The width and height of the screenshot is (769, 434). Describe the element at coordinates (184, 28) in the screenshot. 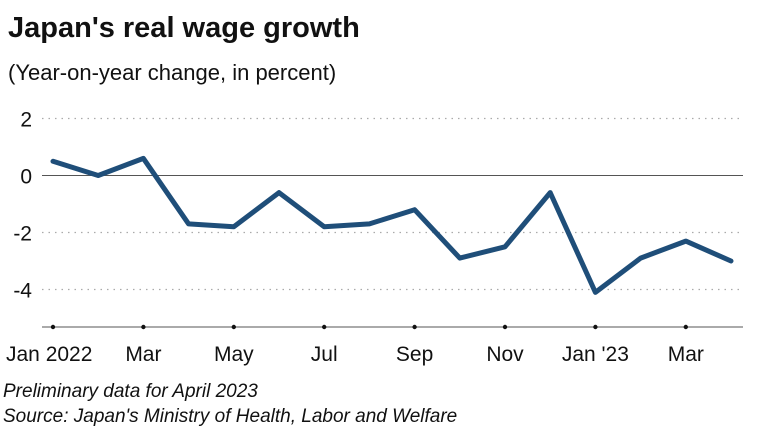

I see `chart-title: Japan's real wage growth` at that location.